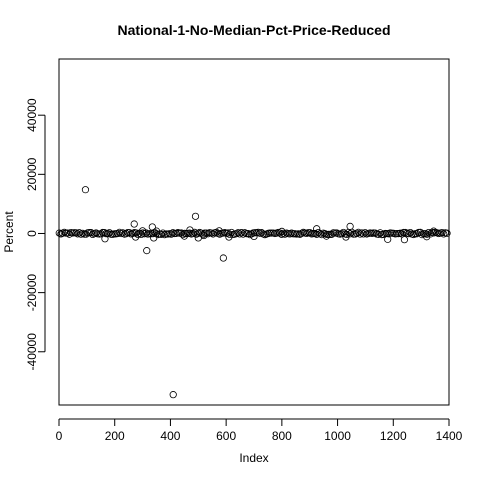  I want to click on x-tick-label: 1000, so click(337, 436).